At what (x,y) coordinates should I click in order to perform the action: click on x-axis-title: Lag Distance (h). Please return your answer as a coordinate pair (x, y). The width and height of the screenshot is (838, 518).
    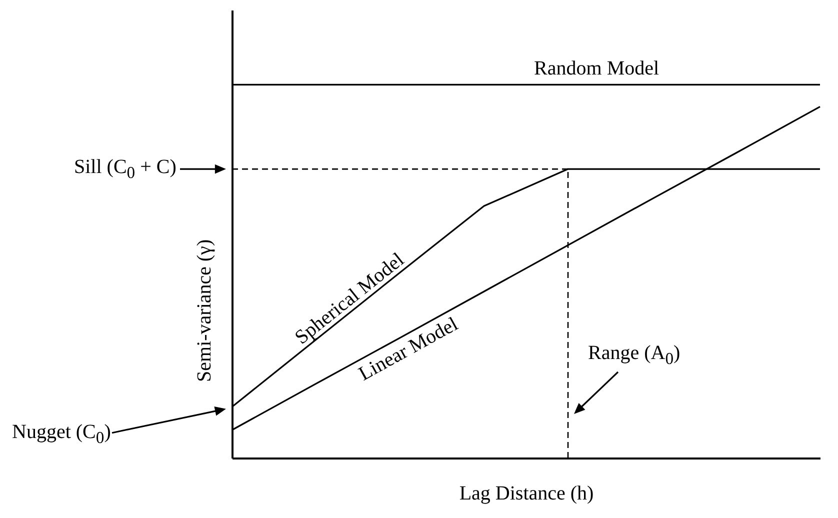
    Looking at the image, I should click on (526, 493).